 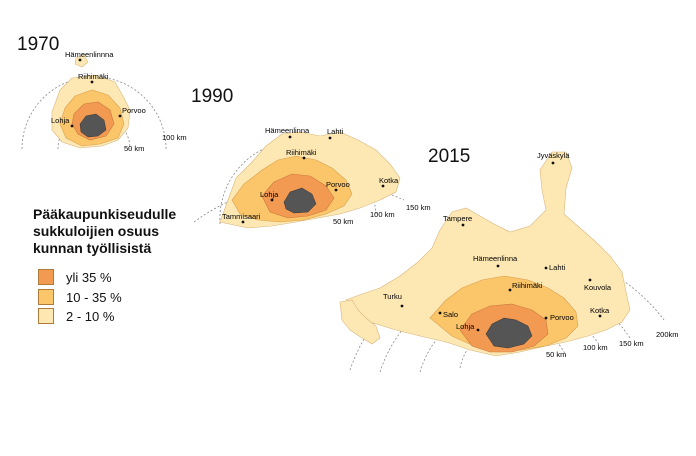 I want to click on city-label: Salo, so click(x=450, y=314).